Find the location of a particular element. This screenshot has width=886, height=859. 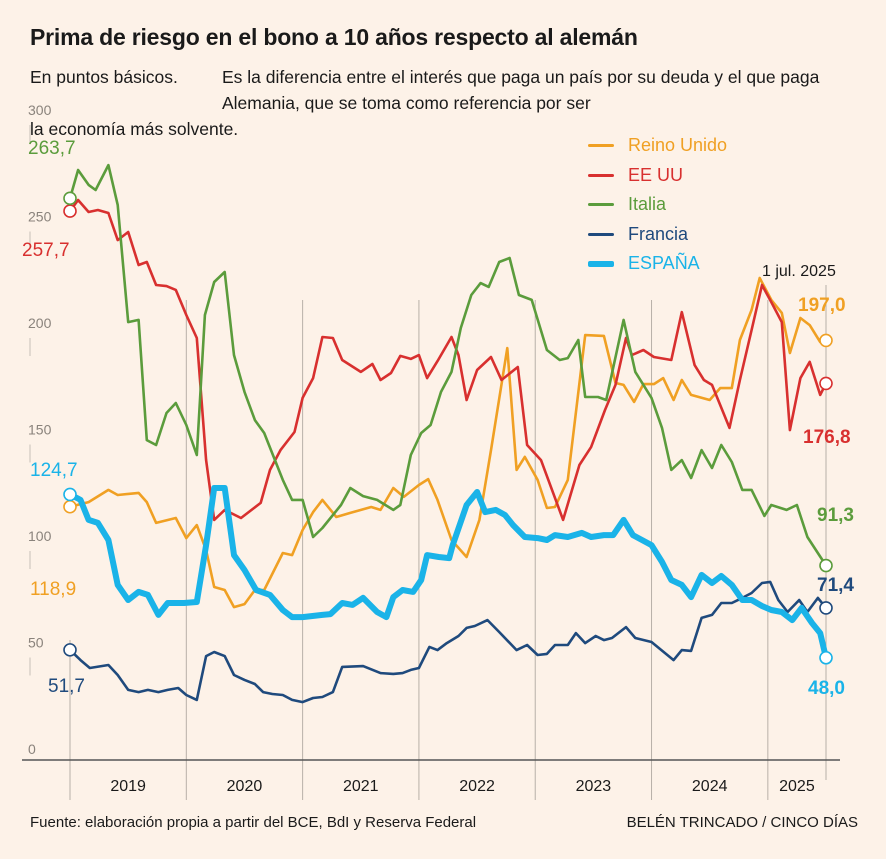

series-line-francia is located at coordinates (448, 642).